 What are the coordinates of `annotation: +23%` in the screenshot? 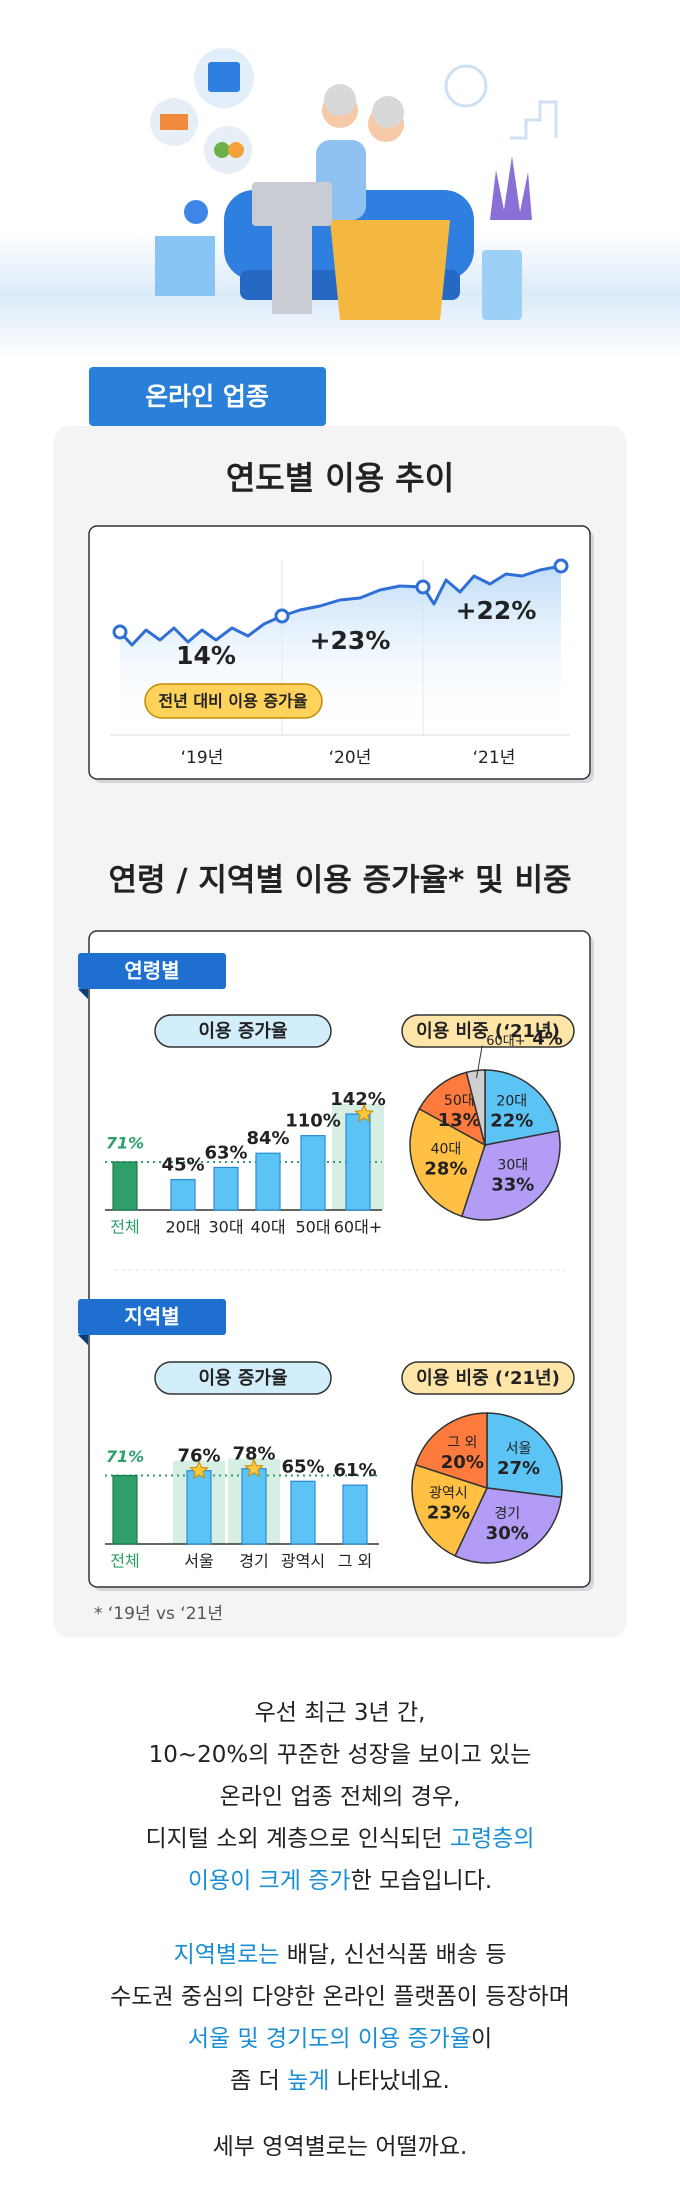 It's located at (350, 640).